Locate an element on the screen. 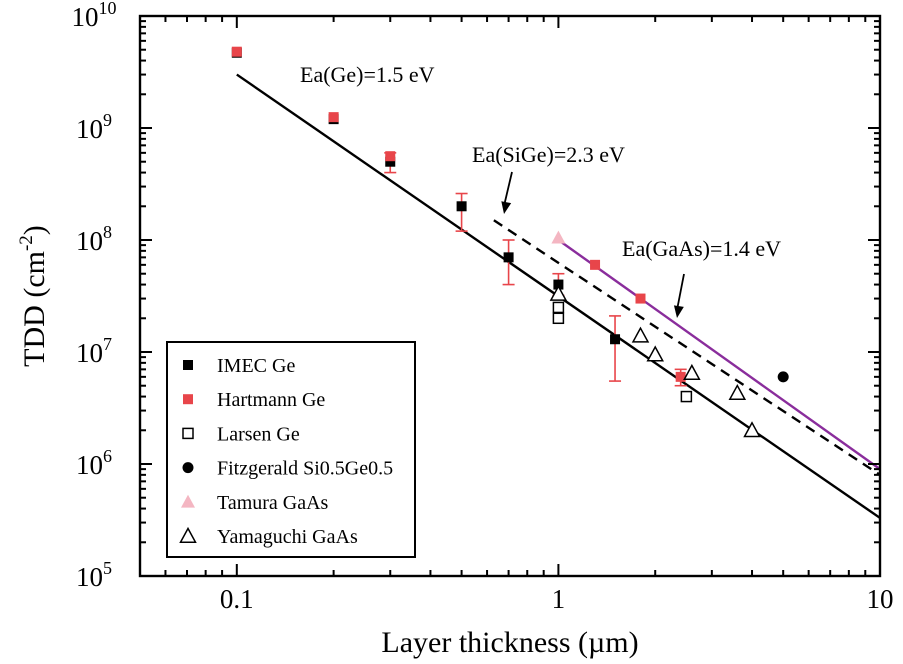 The width and height of the screenshot is (903, 664). y-axis-title: TDD (cm-2) is located at coordinates (33, 296).